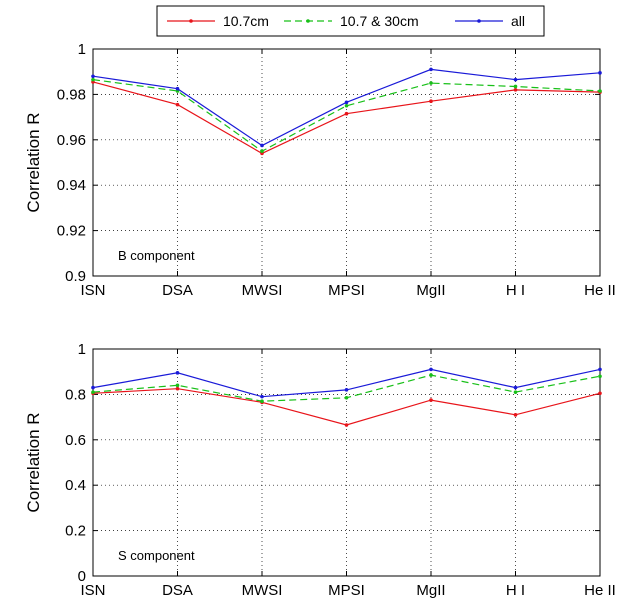  I want to click on y-tick-label-0-4: 0.4, so click(75, 485).